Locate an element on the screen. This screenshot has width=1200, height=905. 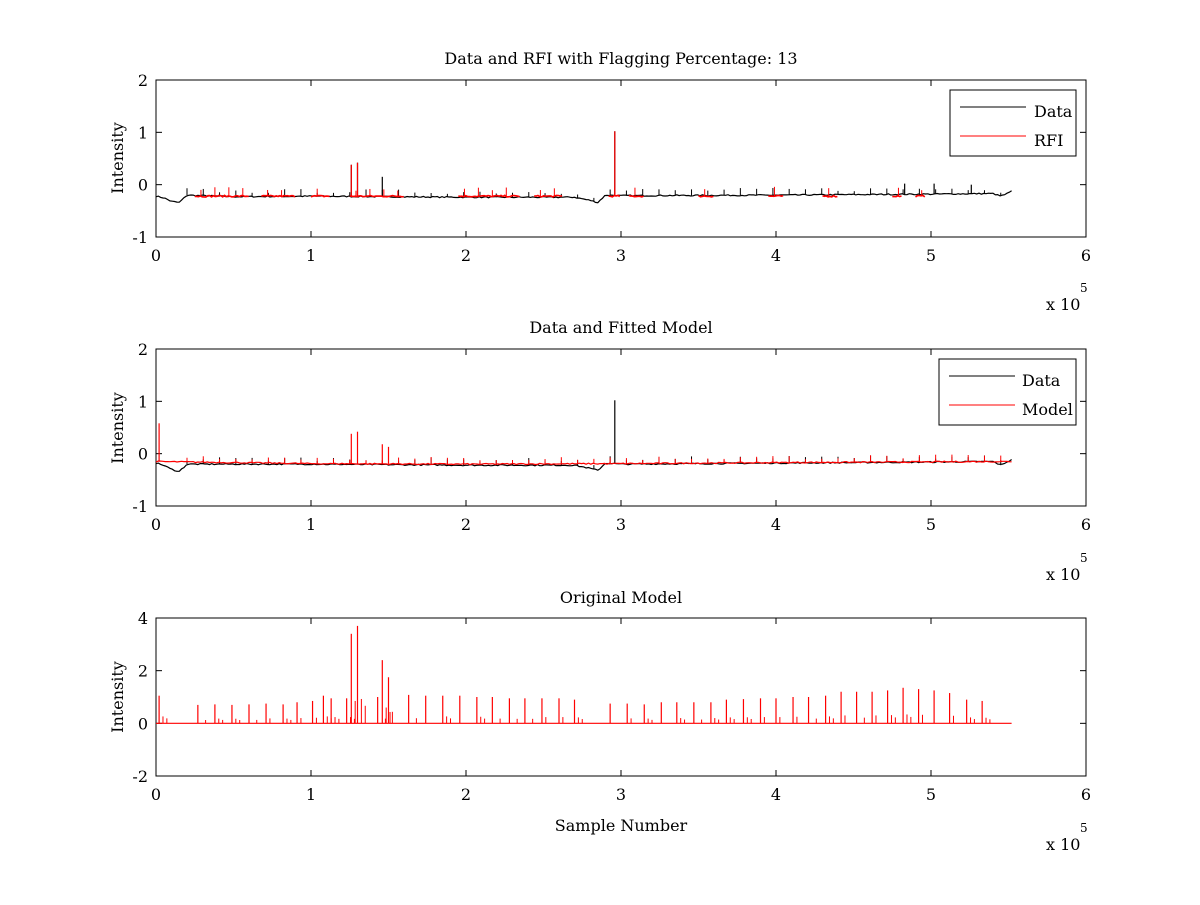
panel-1-ytick-label: 1 is located at coordinates (143, 132).